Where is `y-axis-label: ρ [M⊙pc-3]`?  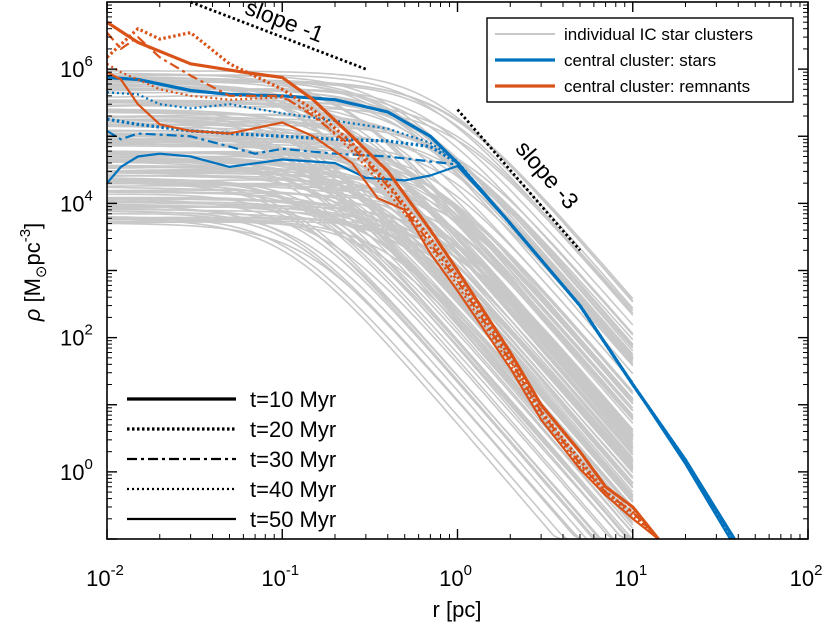
y-axis-label: ρ [M⊙pc-3] is located at coordinates (33, 272).